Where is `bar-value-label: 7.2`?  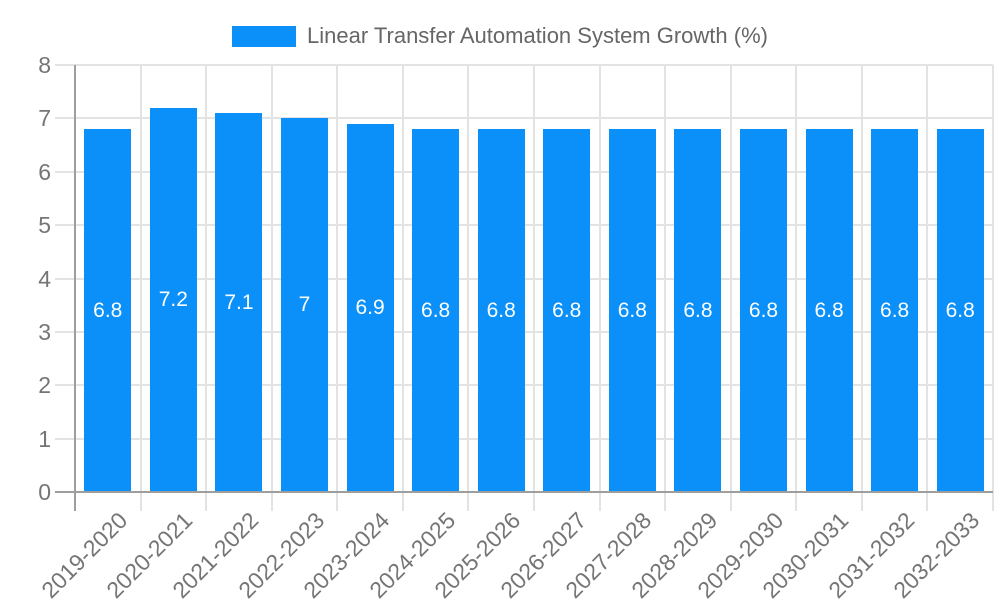 bar-value-label: 7.2 is located at coordinates (173, 299).